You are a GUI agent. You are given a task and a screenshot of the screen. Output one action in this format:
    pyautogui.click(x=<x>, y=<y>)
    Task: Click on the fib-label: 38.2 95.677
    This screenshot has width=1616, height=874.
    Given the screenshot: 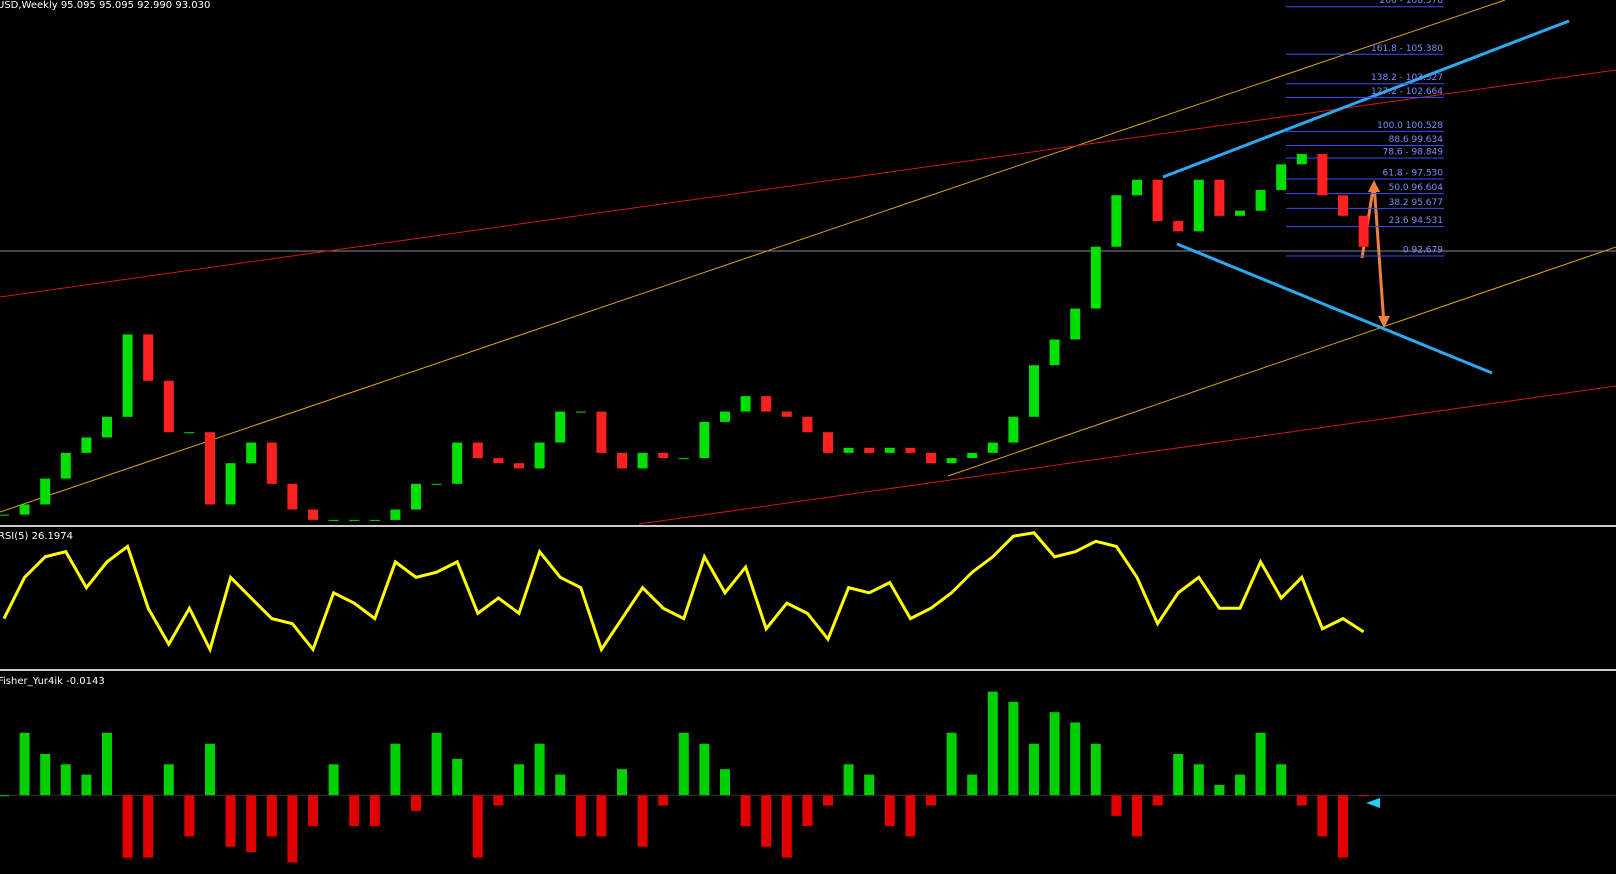 What is the action you would take?
    pyautogui.click(x=1416, y=203)
    